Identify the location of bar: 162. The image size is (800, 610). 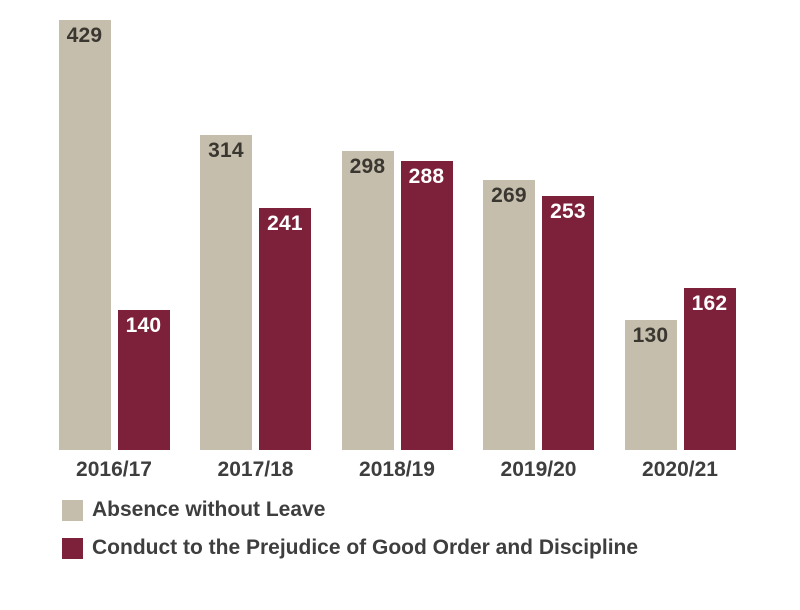
(709, 369).